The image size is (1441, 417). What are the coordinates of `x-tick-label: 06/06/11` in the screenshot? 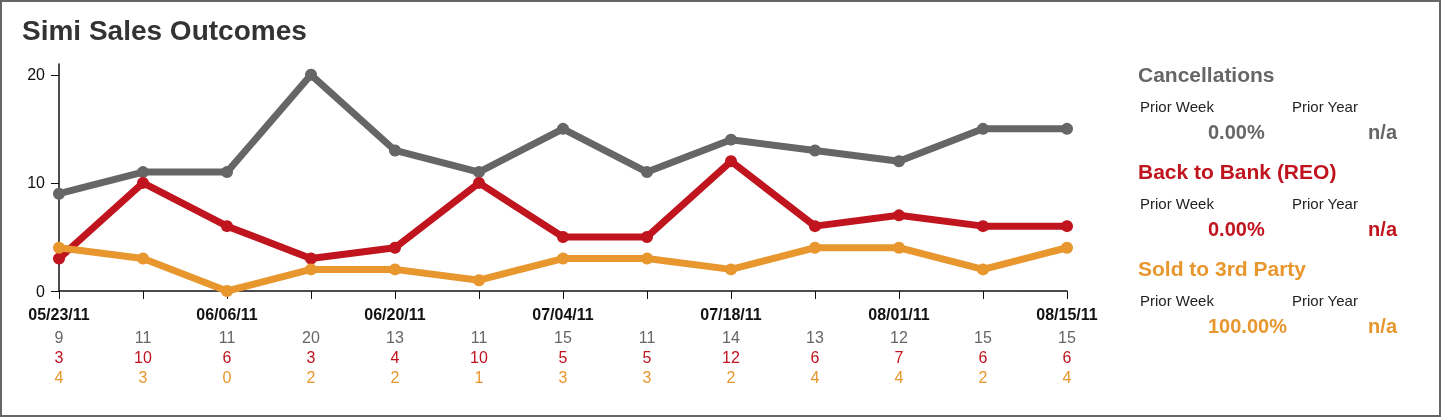 It's located at (227, 314).